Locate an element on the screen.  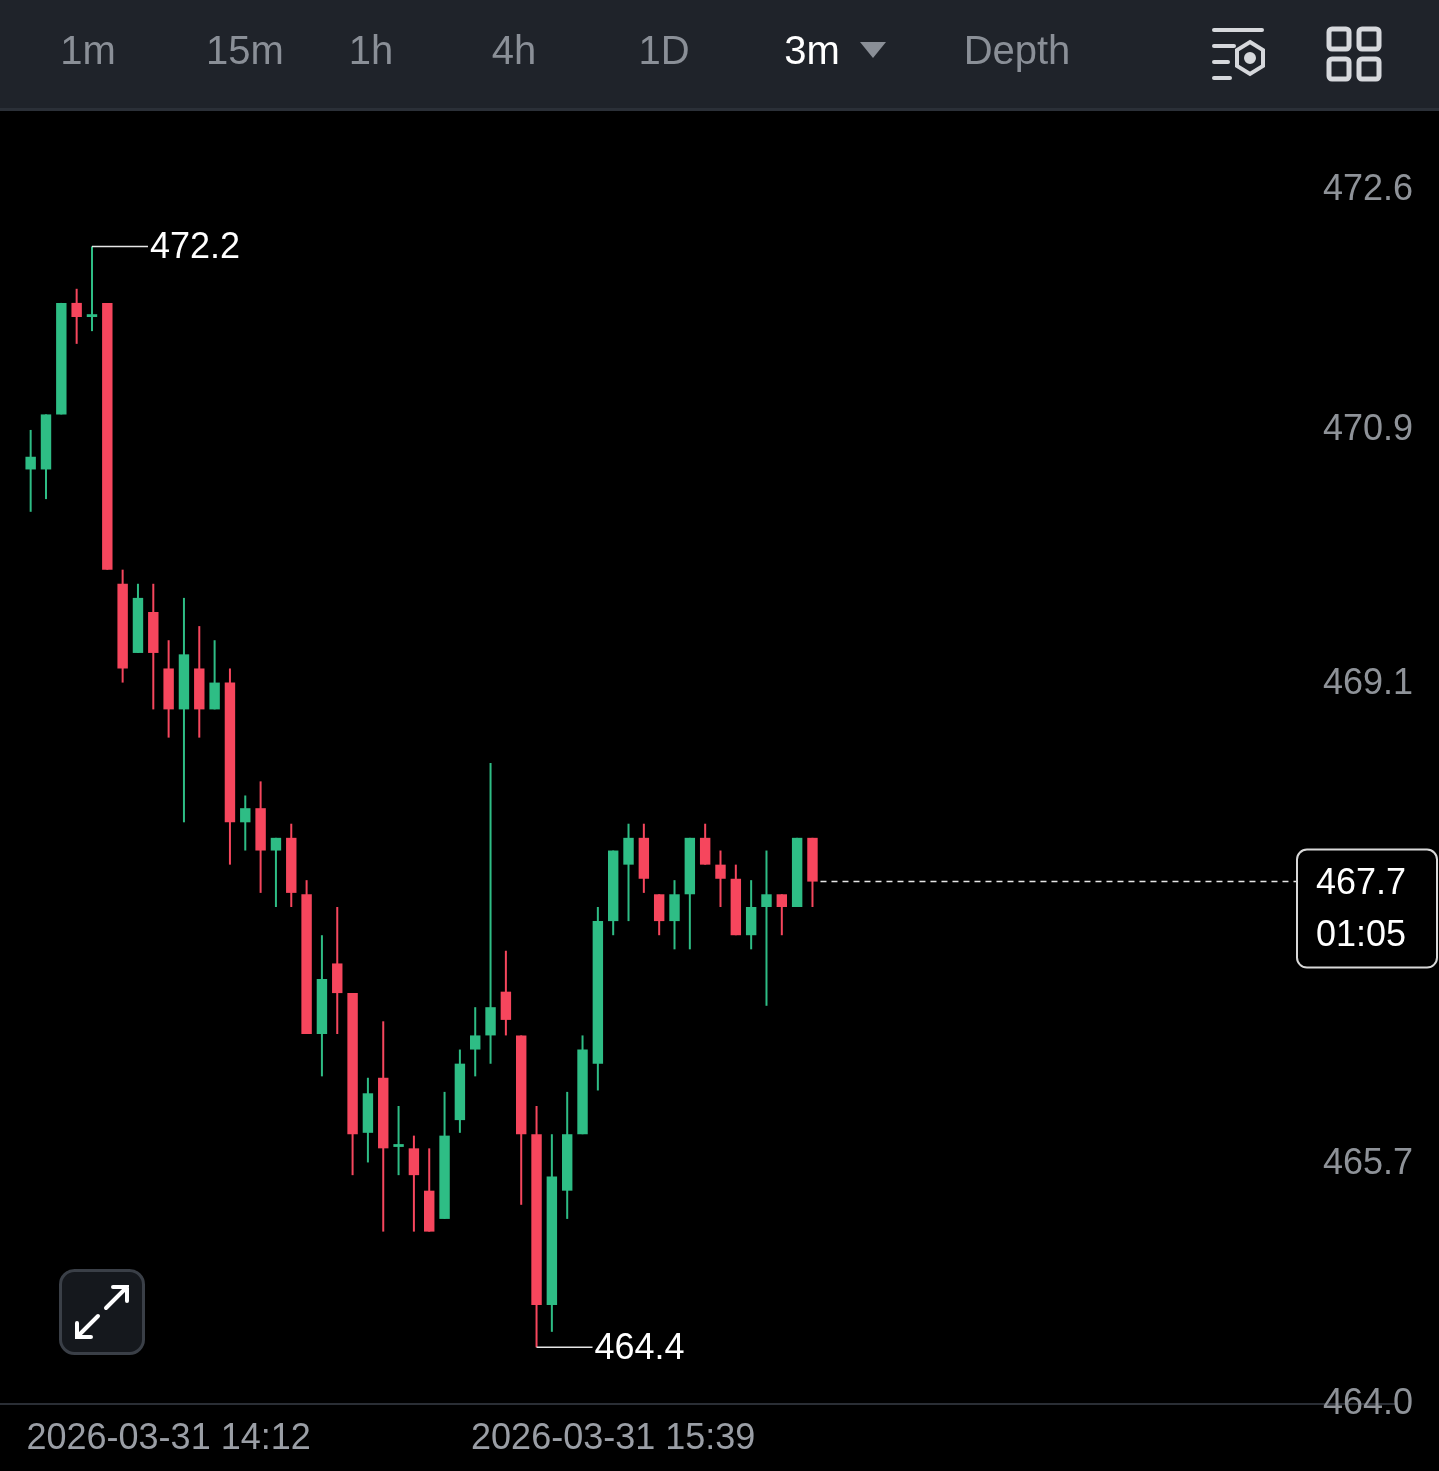
annotation: 01:05 is located at coordinates (1361, 933).